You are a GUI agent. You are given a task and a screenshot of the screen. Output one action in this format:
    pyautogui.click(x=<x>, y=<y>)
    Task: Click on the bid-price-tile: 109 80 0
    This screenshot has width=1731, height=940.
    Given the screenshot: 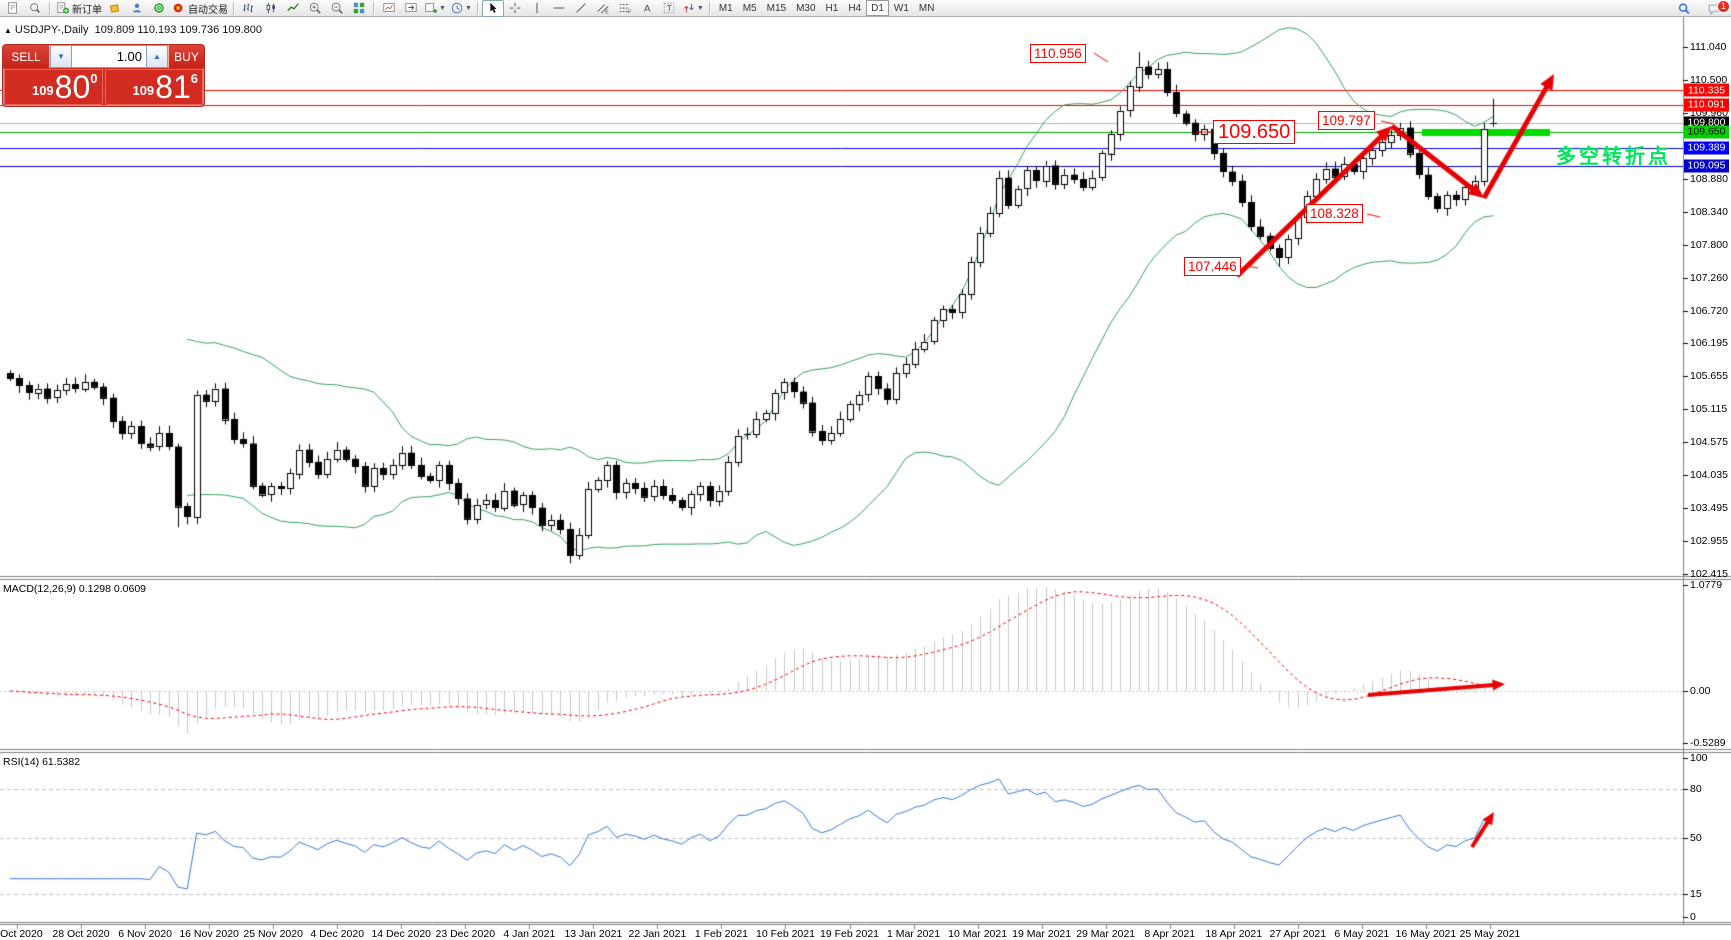 What is the action you would take?
    pyautogui.click(x=53, y=87)
    